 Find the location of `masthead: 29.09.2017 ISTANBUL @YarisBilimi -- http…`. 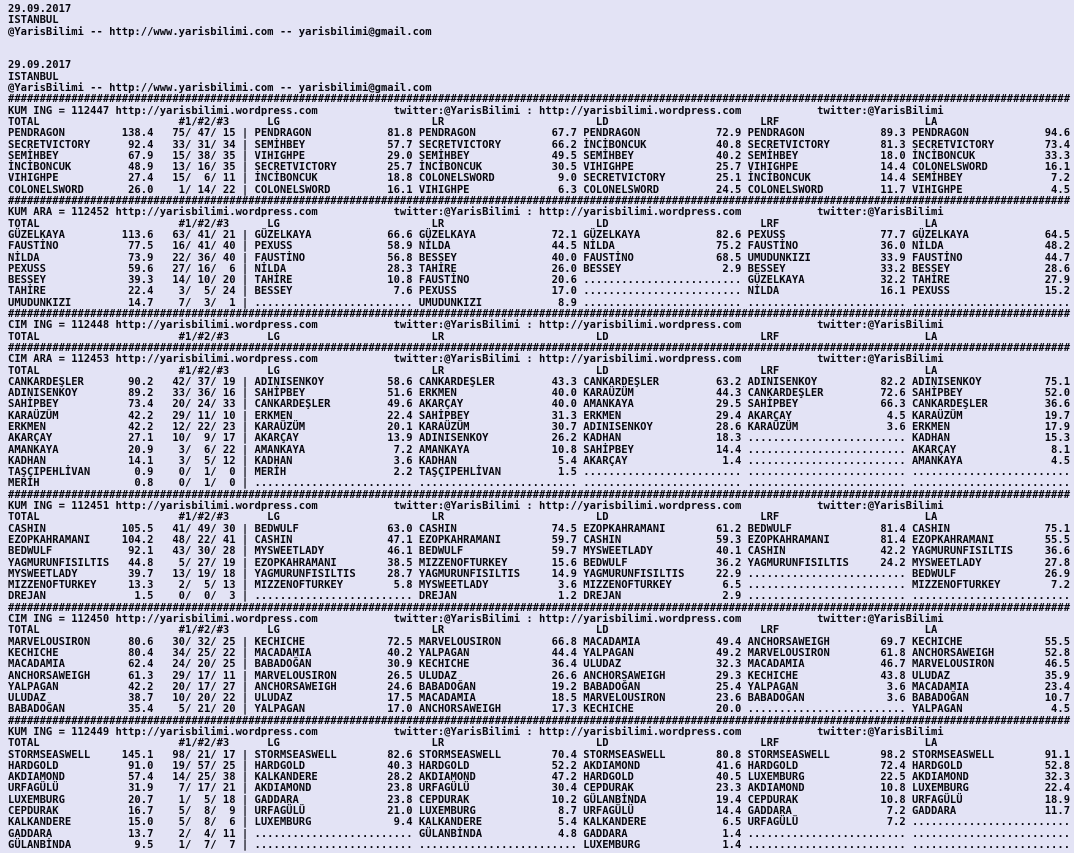

masthead: 29.09.2017 ISTANBUL @YarisBilimi -- http… is located at coordinates (220, 49).